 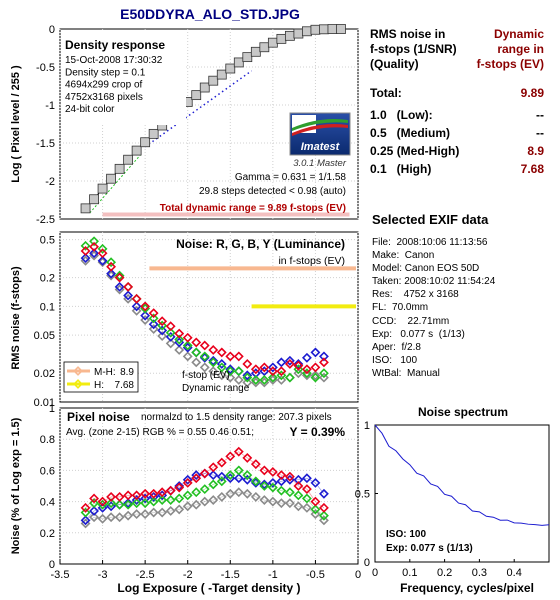 I want to click on y-tick-label: -1.5, so click(x=45, y=144).